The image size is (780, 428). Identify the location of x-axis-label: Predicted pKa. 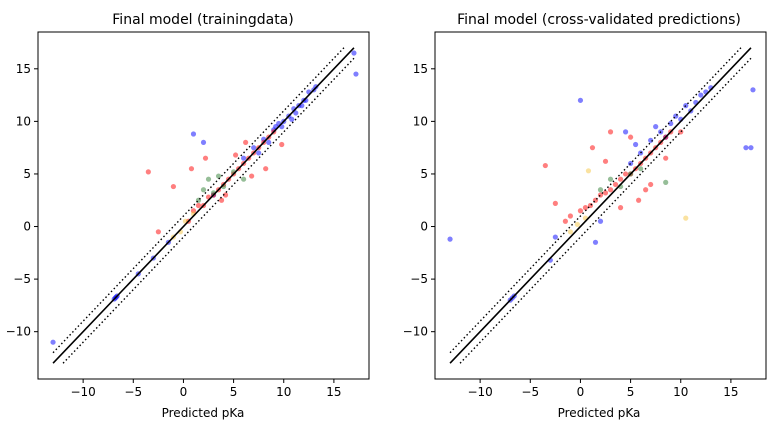
(599, 413).